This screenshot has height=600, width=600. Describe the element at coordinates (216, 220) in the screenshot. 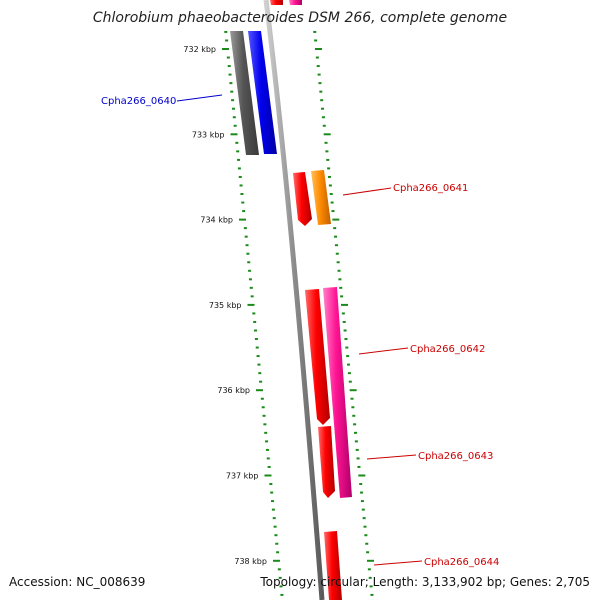

I see `tick-label: 734 kbp` at that location.